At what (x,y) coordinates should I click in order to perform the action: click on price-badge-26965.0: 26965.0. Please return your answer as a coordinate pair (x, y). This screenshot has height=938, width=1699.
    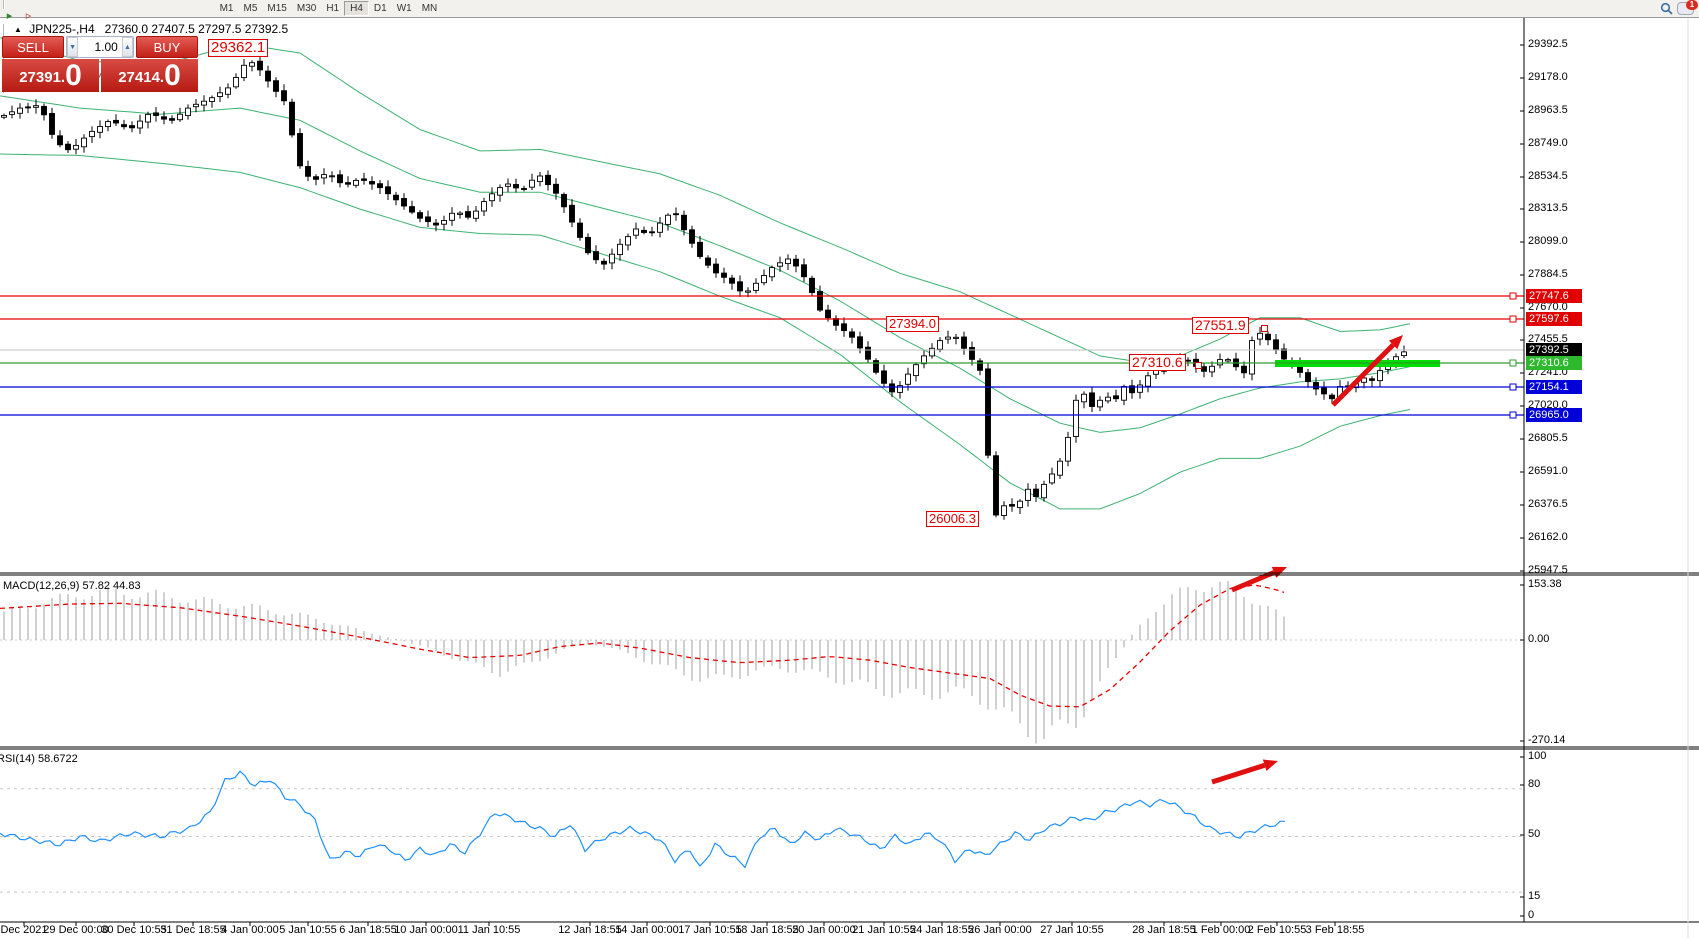
    Looking at the image, I should click on (1554, 415).